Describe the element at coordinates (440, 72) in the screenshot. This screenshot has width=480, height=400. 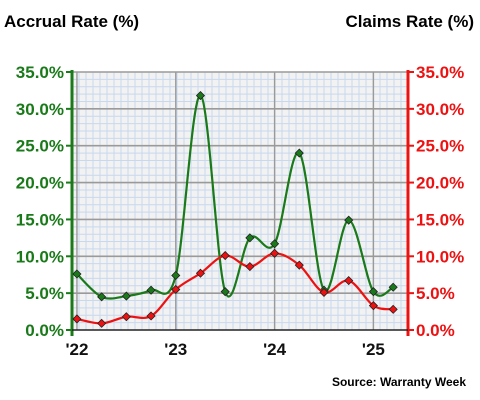
I see `right-tick-label: 35.0%` at that location.